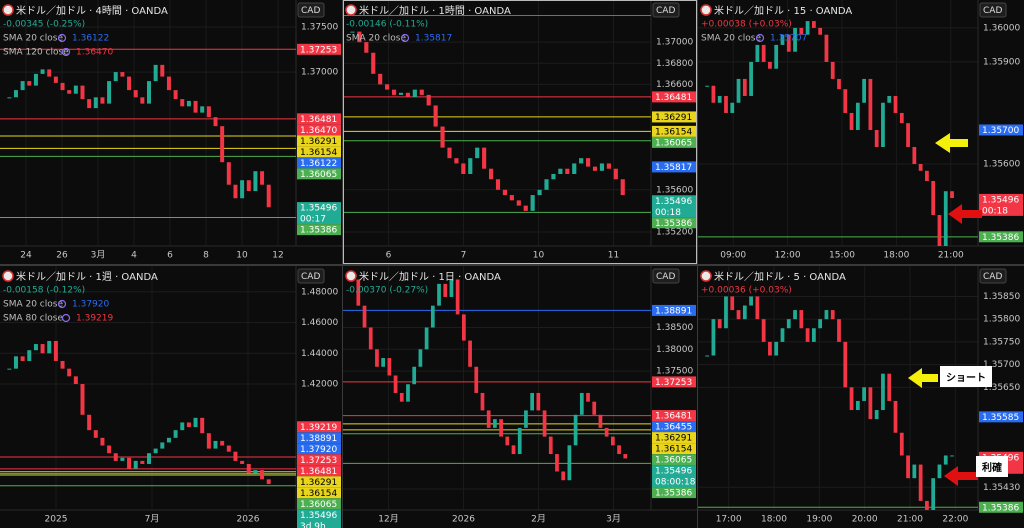 Image resolution: width=1024 pixels, height=528 pixels. What do you see at coordinates (313, 525) in the screenshot?
I see `countdown: 3d 9h` at bounding box center [313, 525].